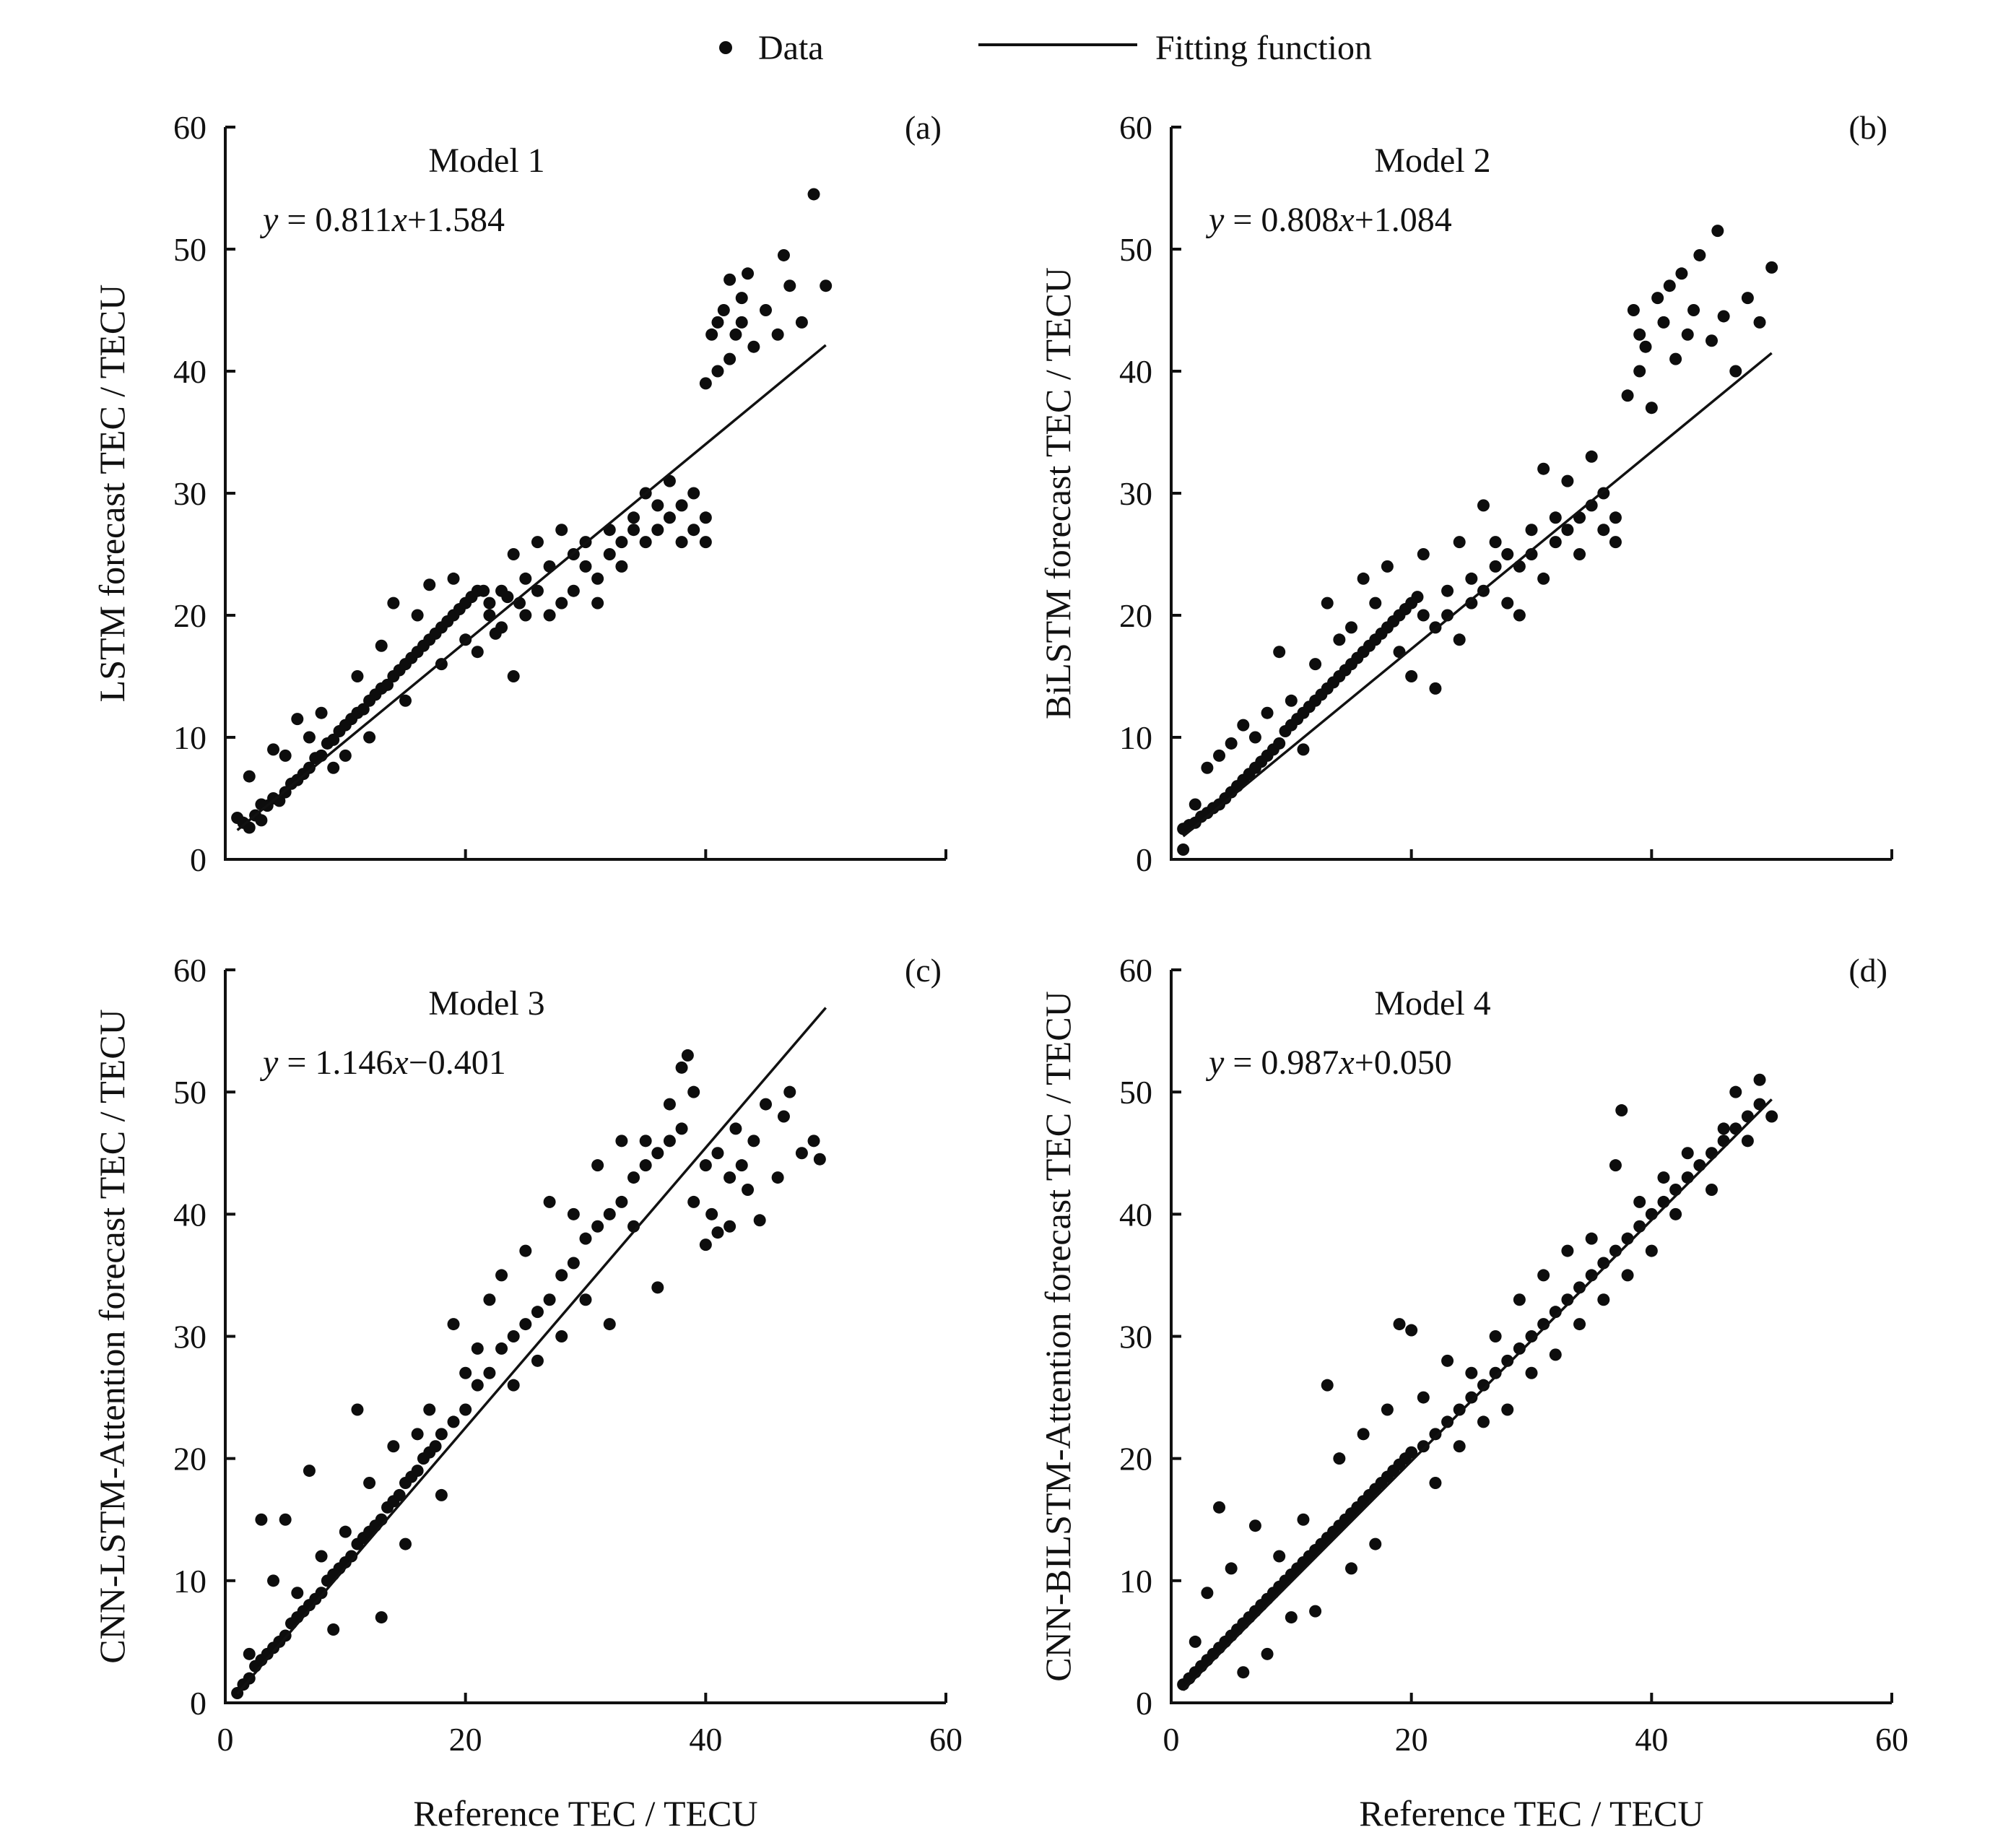 This screenshot has height=1848, width=1990. What do you see at coordinates (1328, 220) in the screenshot?
I see `fit-equation: y = 0.808x+1.084` at bounding box center [1328, 220].